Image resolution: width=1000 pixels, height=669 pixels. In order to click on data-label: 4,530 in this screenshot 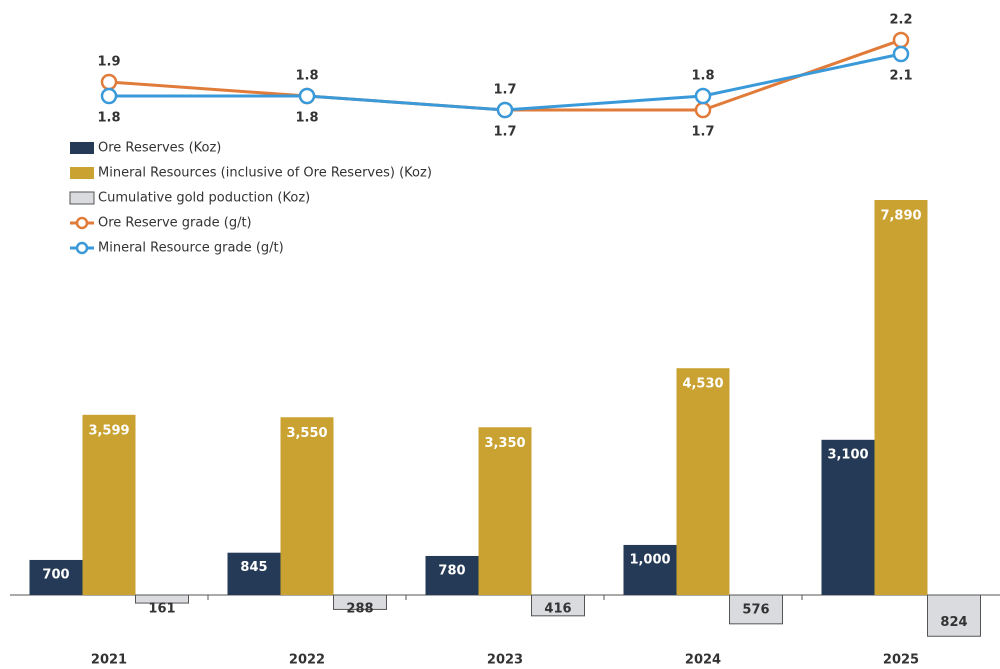, I will do `click(702, 384)`.